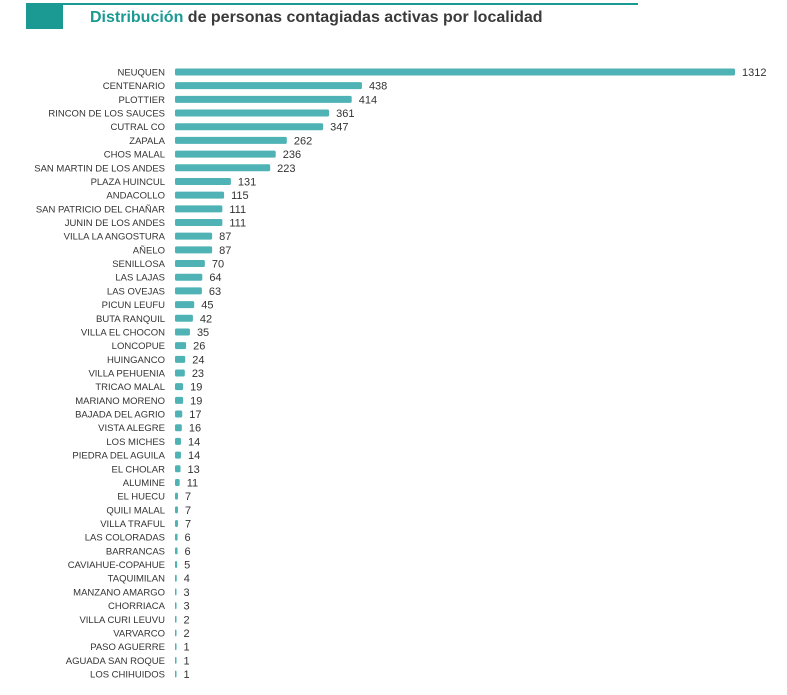 This screenshot has height=695, width=787. Describe the element at coordinates (115, 237) in the screenshot. I see `category-label: VILLA LA ANGOSTURA` at that location.